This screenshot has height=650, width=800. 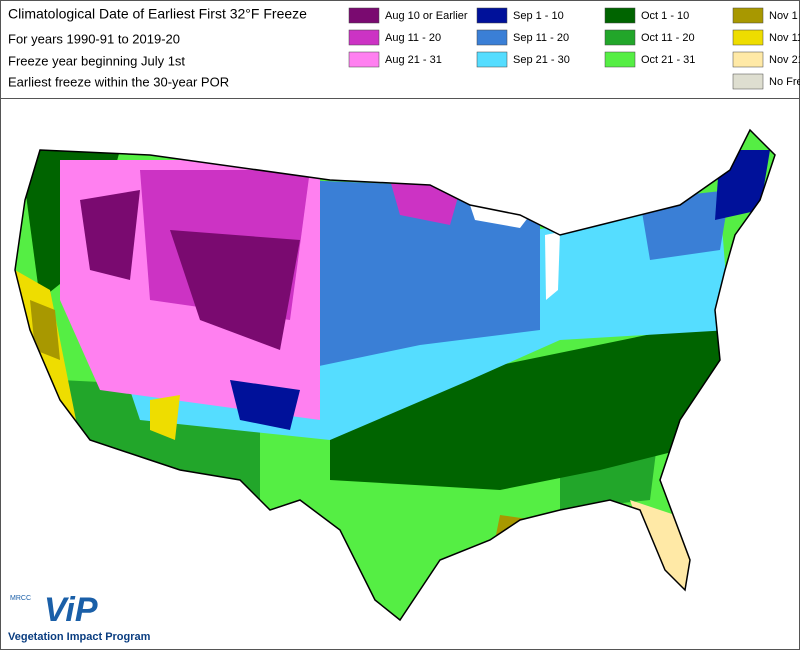 I want to click on legend-label: Oct 21 - 31, so click(x=668, y=60).